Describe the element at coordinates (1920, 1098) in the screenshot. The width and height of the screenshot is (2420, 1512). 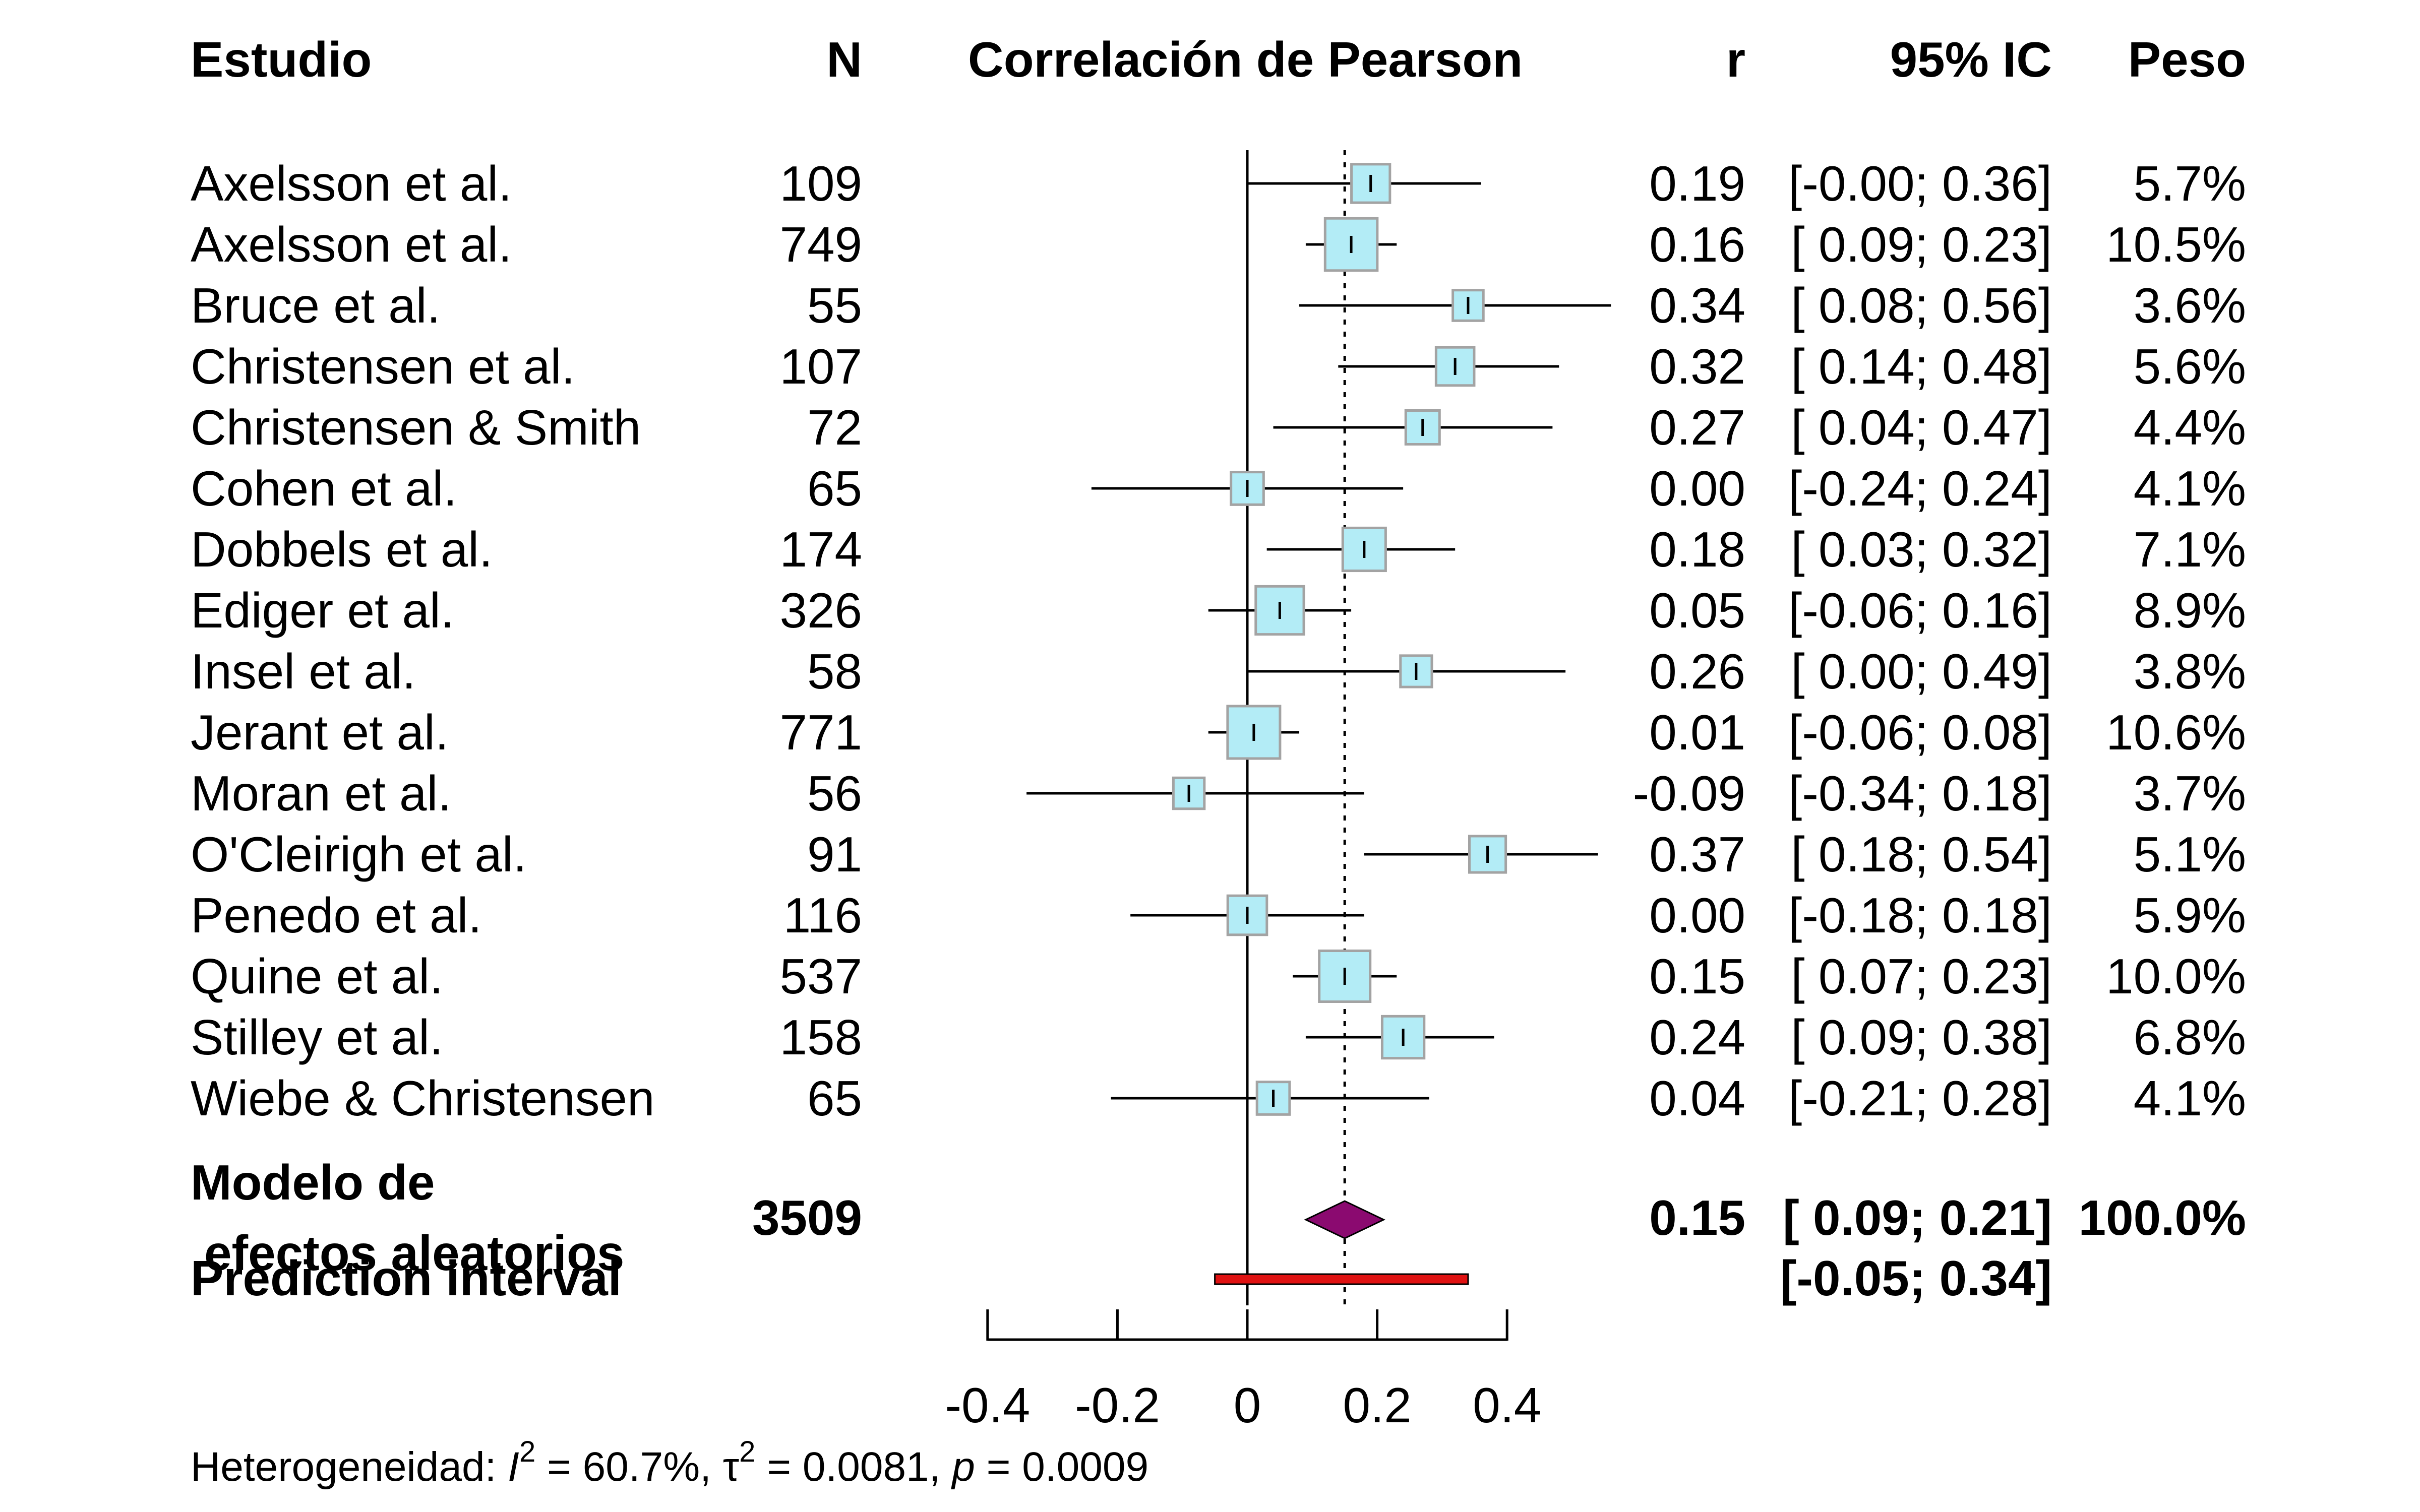
I see `study-ci: [-0.21; 0.28]` at that location.